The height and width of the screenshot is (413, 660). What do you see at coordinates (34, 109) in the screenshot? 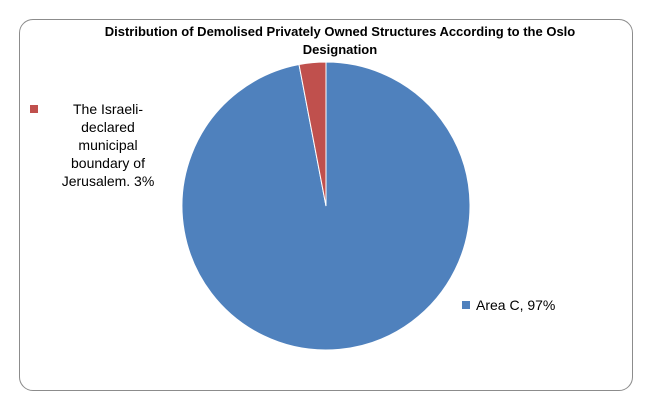
I see `legend-swatch-jerusalem` at bounding box center [34, 109].